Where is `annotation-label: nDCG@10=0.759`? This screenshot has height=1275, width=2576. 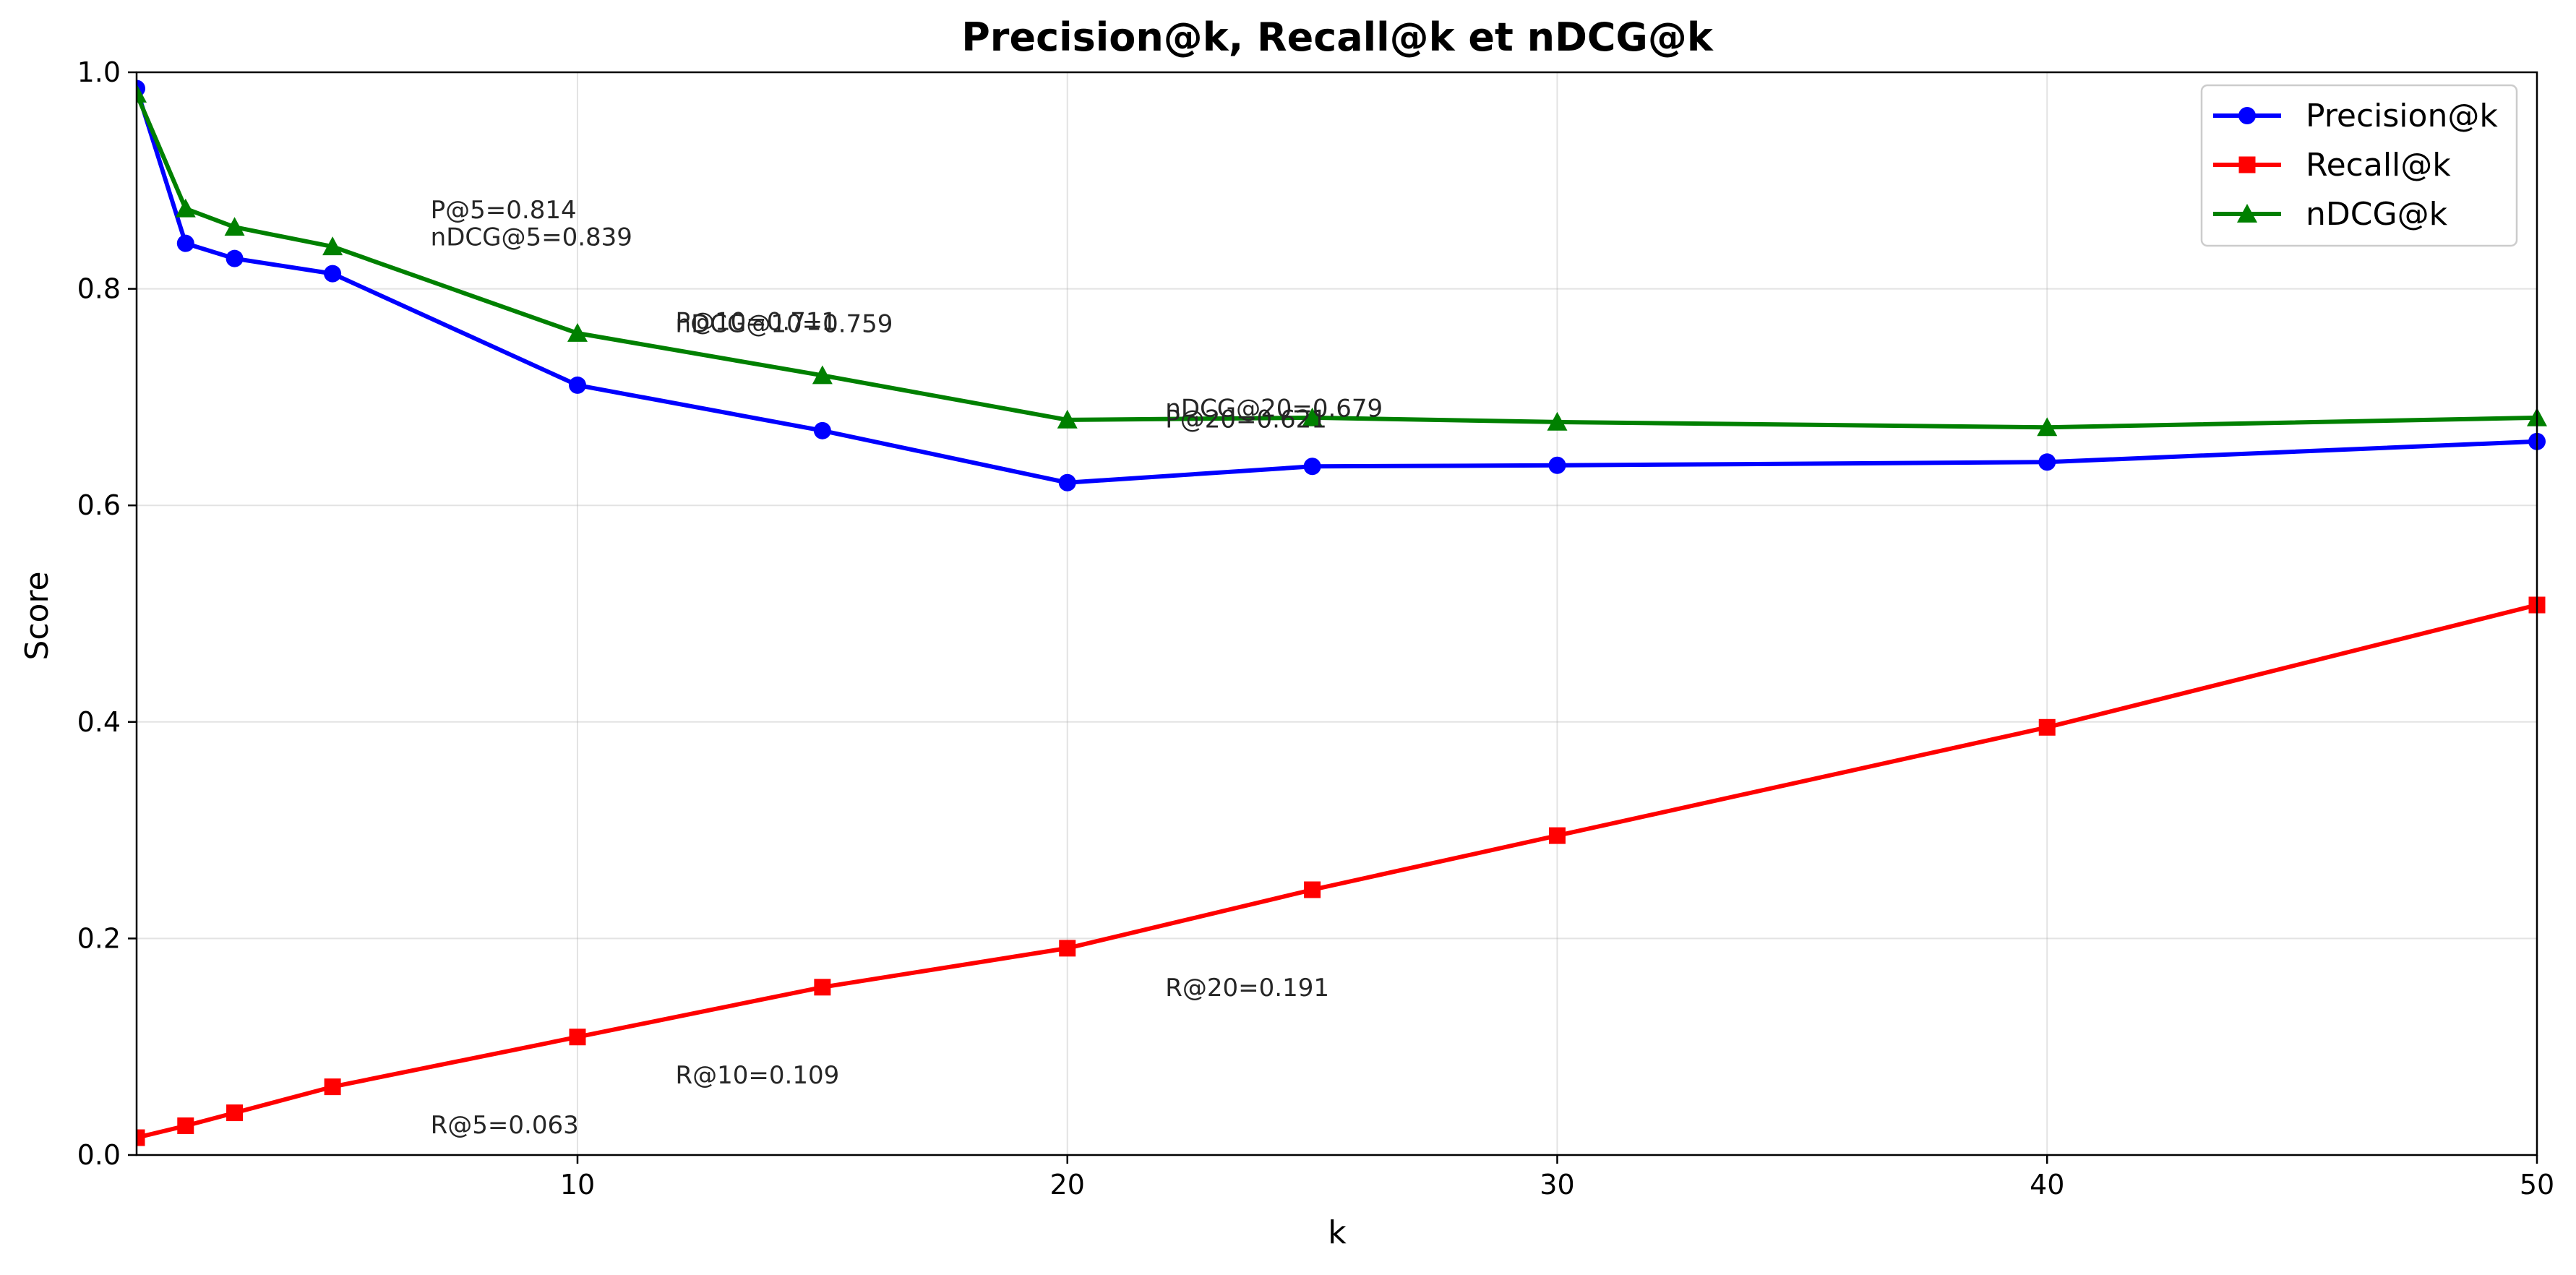
annotation-label: nDCG@10=0.759 is located at coordinates (785, 324).